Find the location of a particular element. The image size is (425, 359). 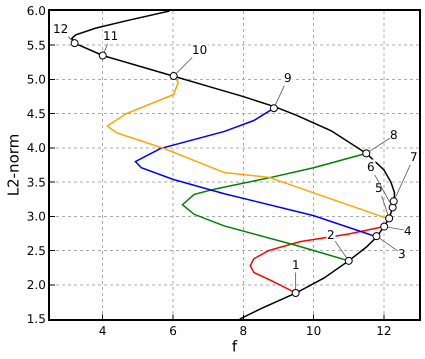

y-tick-label: 6.0 is located at coordinates (36, 11).